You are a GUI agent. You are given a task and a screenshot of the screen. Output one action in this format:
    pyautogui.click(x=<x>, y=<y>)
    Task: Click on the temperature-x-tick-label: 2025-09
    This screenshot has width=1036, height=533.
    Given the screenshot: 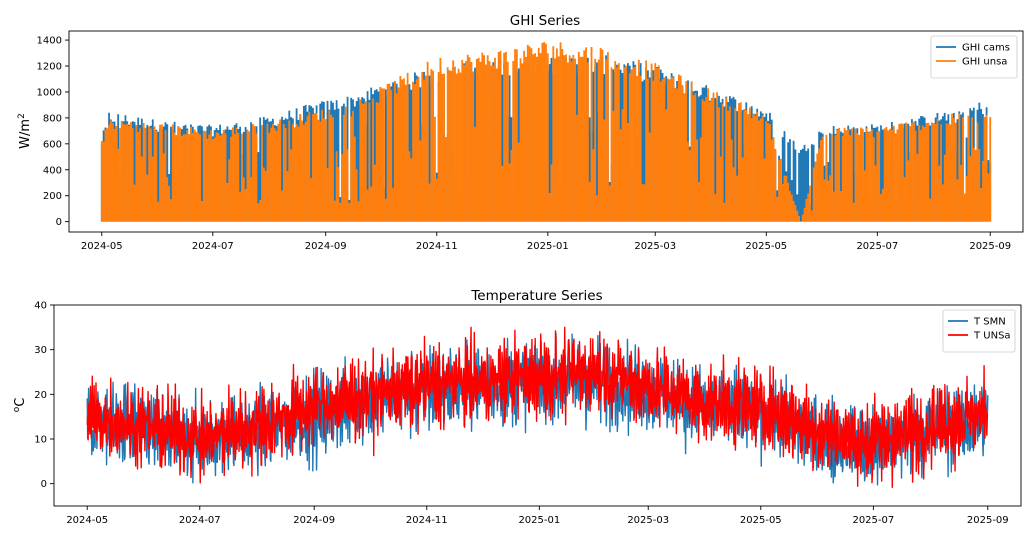 What is the action you would take?
    pyautogui.click(x=988, y=520)
    